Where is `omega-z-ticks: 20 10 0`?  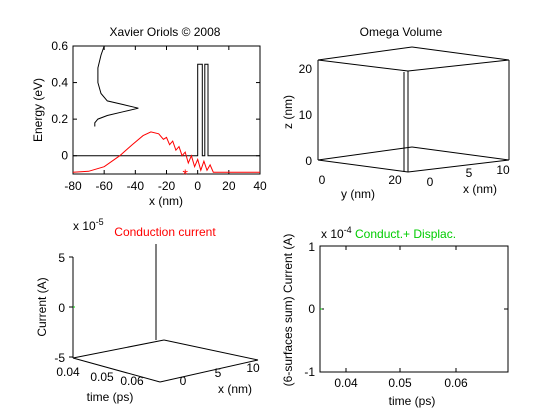
omega-z-ticks: 20 10 0 is located at coordinates (306, 115).